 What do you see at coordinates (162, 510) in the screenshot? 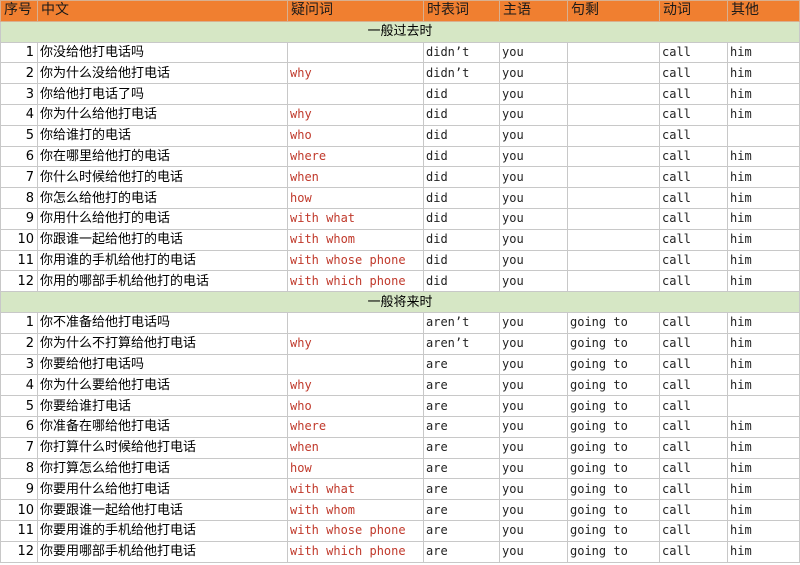
I see `cell-chinese: 你要跟谁一起给他打电话` at bounding box center [162, 510].